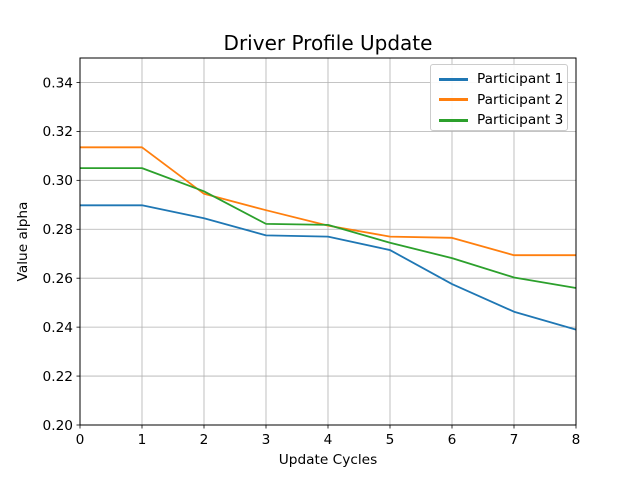 This screenshot has height=480, width=640. What do you see at coordinates (576, 440) in the screenshot?
I see `x-tick-label: 8` at bounding box center [576, 440].